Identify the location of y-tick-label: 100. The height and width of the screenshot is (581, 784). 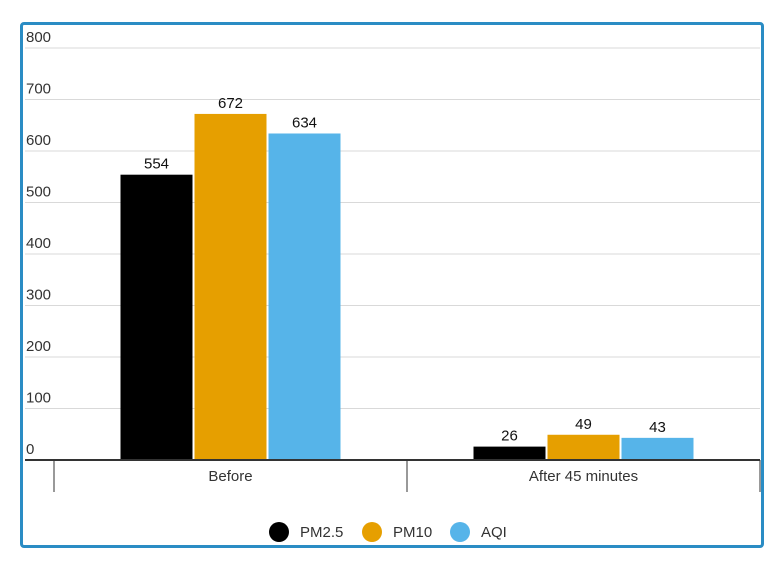
(38, 398).